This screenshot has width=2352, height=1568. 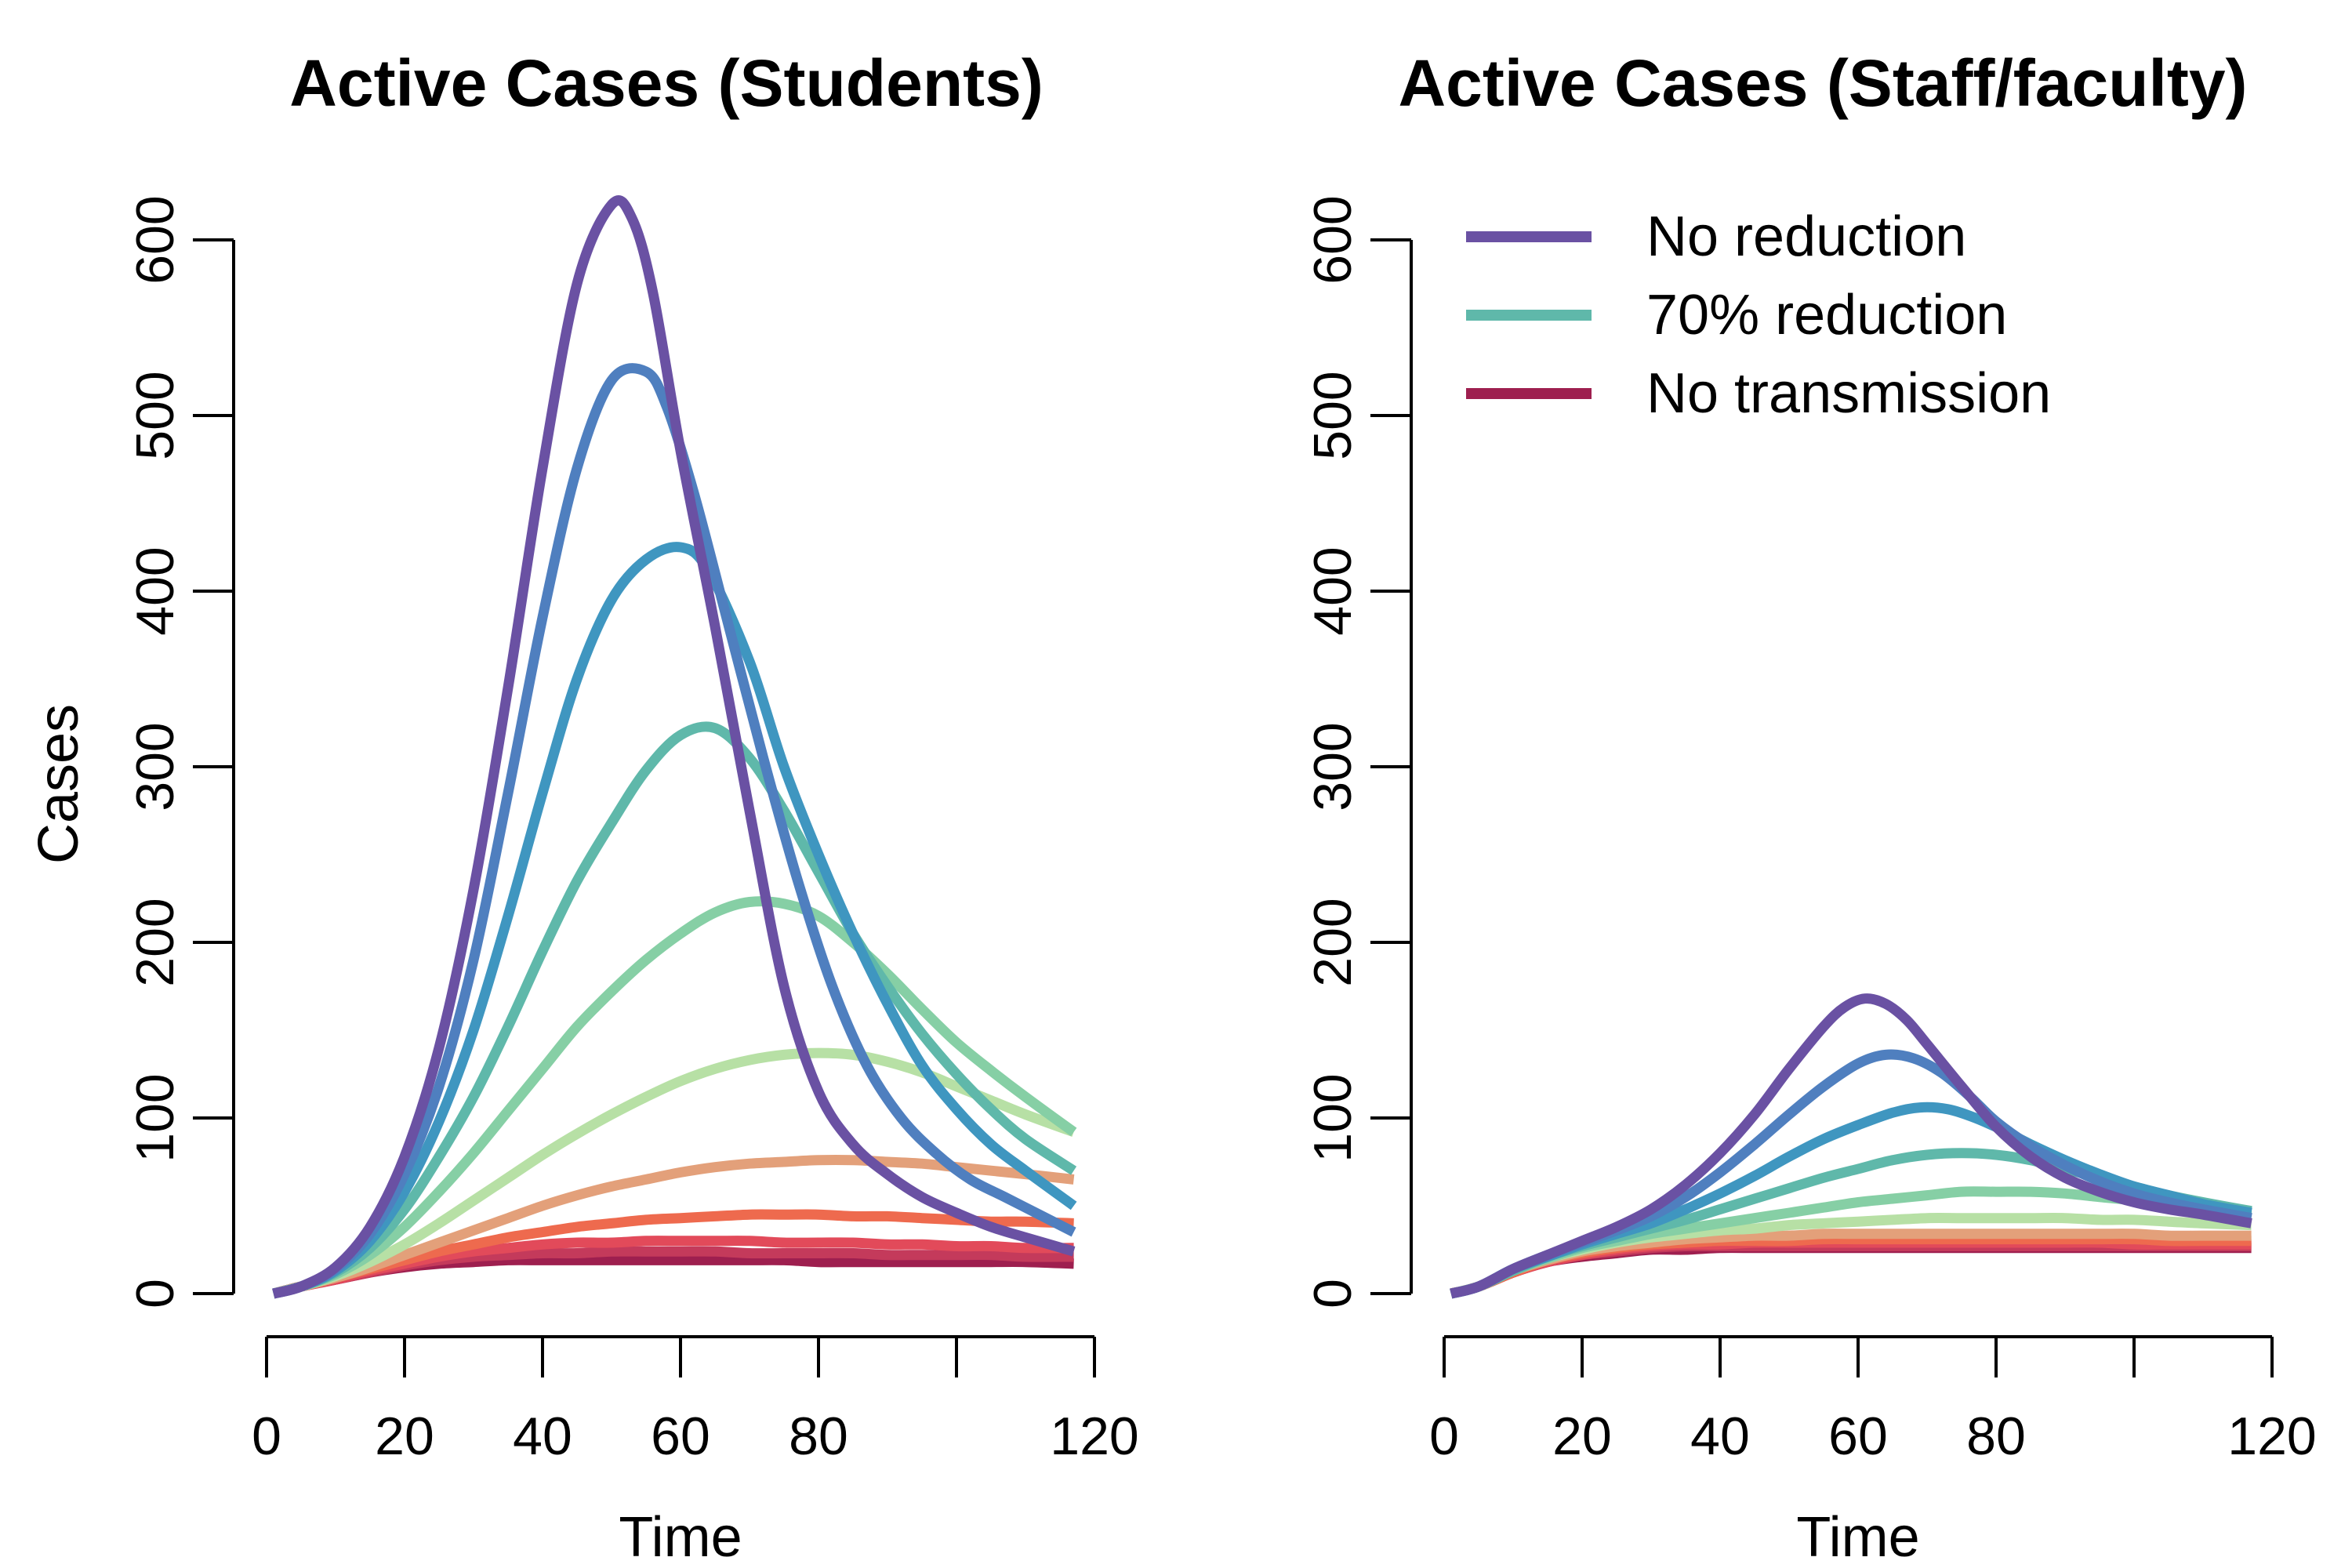 What do you see at coordinates (59, 784) in the screenshot?
I see `y-axis-title: Cases` at bounding box center [59, 784].